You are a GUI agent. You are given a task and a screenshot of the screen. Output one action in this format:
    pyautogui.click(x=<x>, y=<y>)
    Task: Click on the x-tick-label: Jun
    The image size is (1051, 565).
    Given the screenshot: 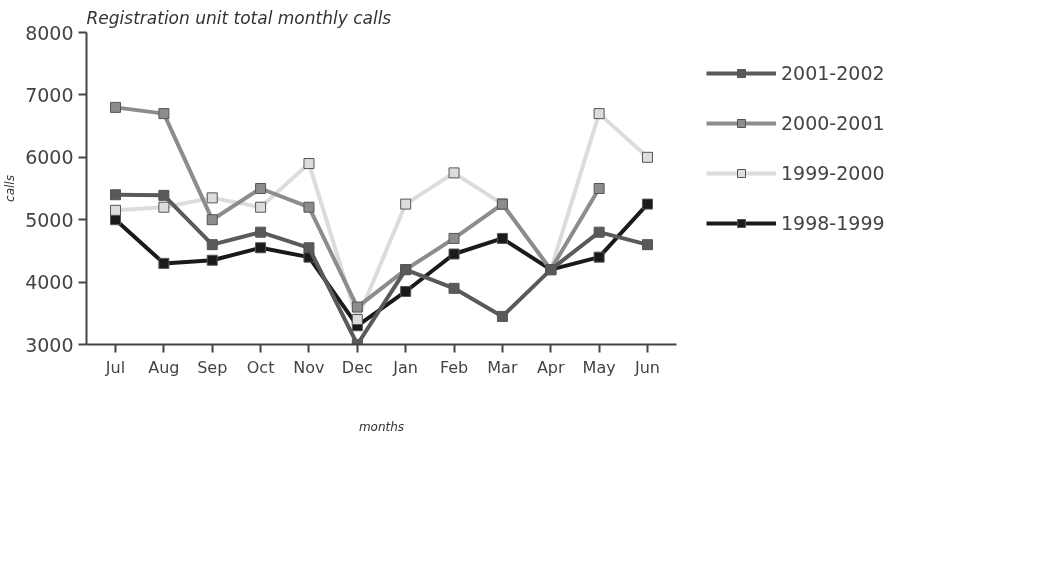 What is the action you would take?
    pyautogui.click(x=646, y=367)
    